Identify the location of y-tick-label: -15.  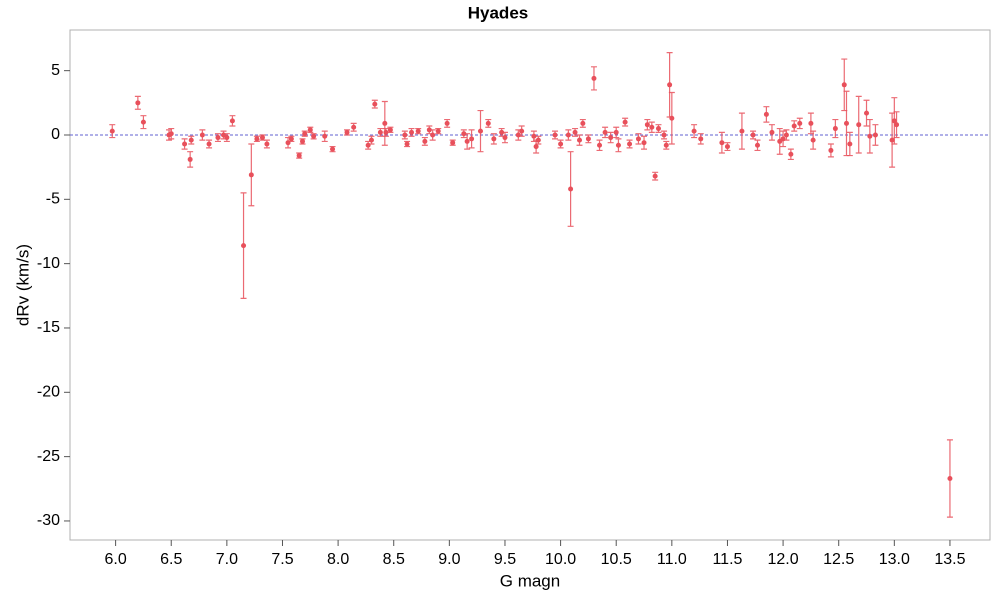
(48, 327).